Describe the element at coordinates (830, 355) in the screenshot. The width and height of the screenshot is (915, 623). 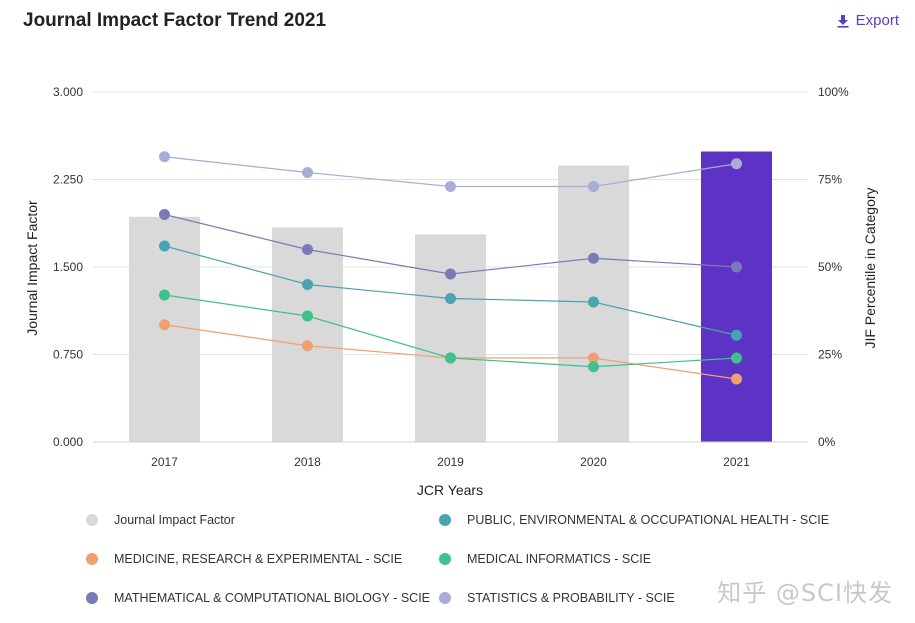
I see `y2-tick-label: 25%` at that location.